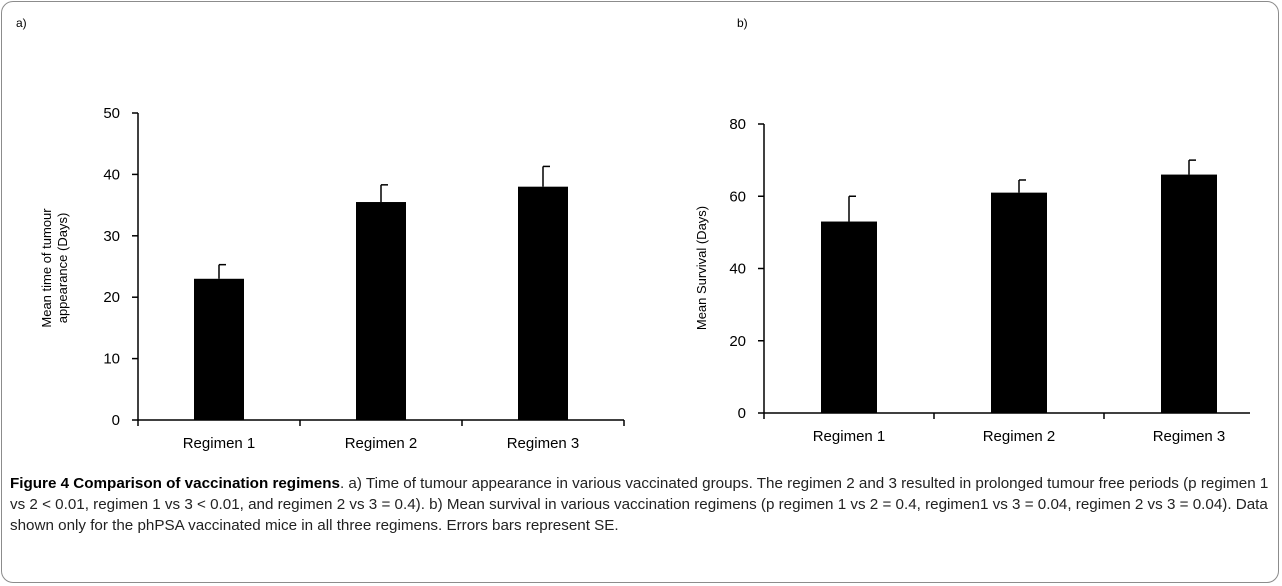 Image resolution: width=1282 pixels, height=586 pixels. I want to click on y-tick-label: 80, so click(737, 124).